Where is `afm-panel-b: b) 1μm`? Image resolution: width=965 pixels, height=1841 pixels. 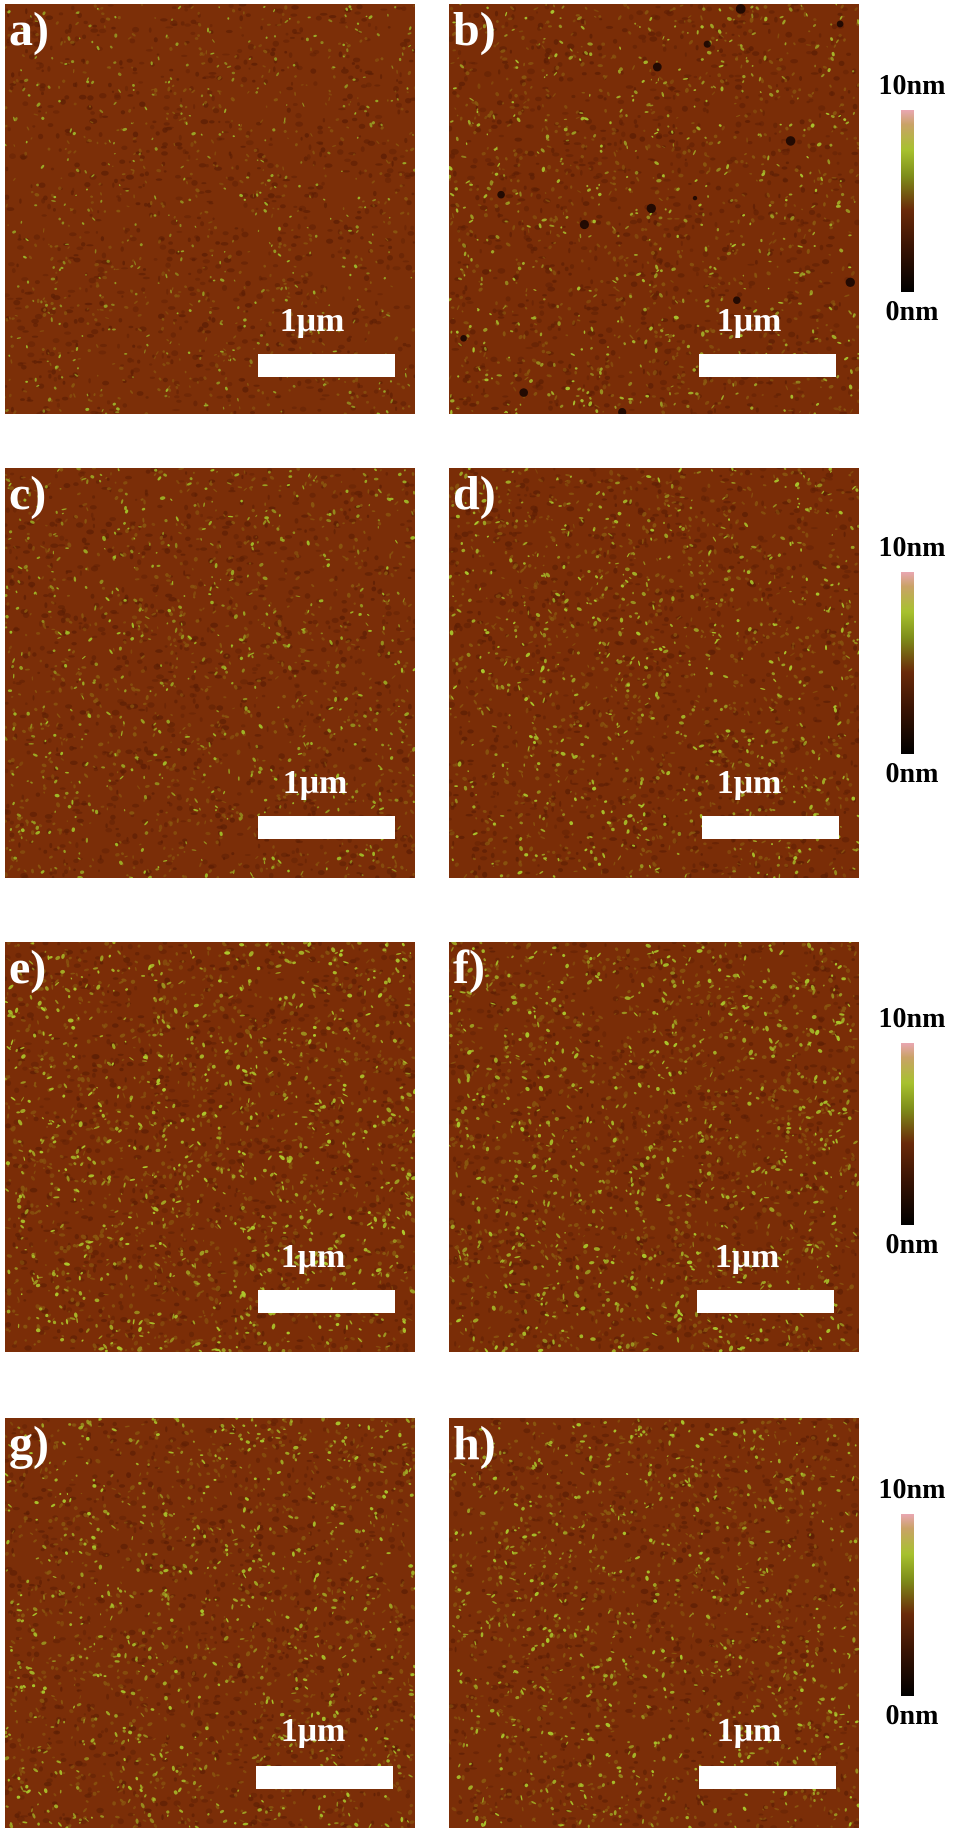
afm-panel-b: b) 1μm is located at coordinates (654, 209).